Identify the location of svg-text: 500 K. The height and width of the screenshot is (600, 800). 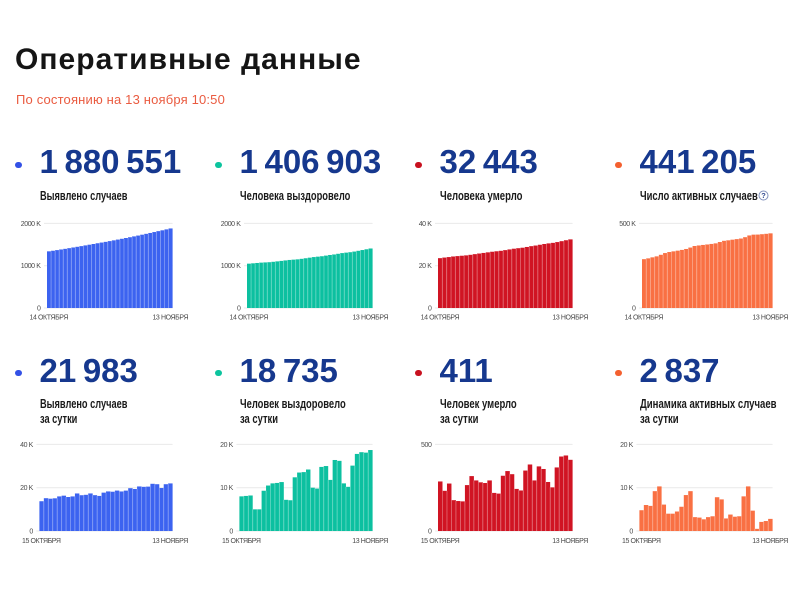
(627, 224).